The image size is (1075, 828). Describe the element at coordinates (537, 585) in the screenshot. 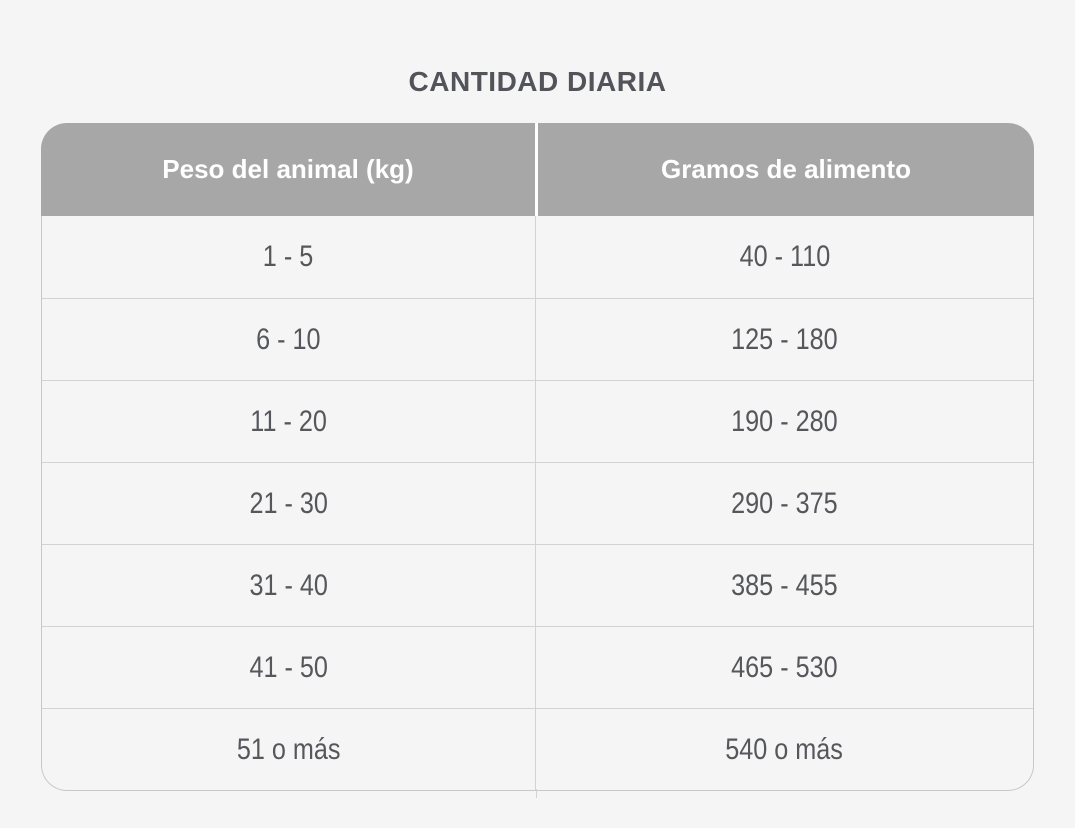

I see `table-row: 31 - 40 385 - 455` at that location.